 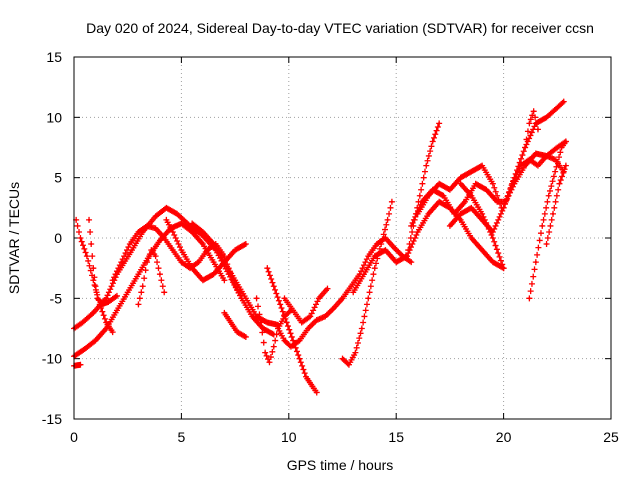 I want to click on x-axis-label: GPS time / hours, so click(x=340, y=465).